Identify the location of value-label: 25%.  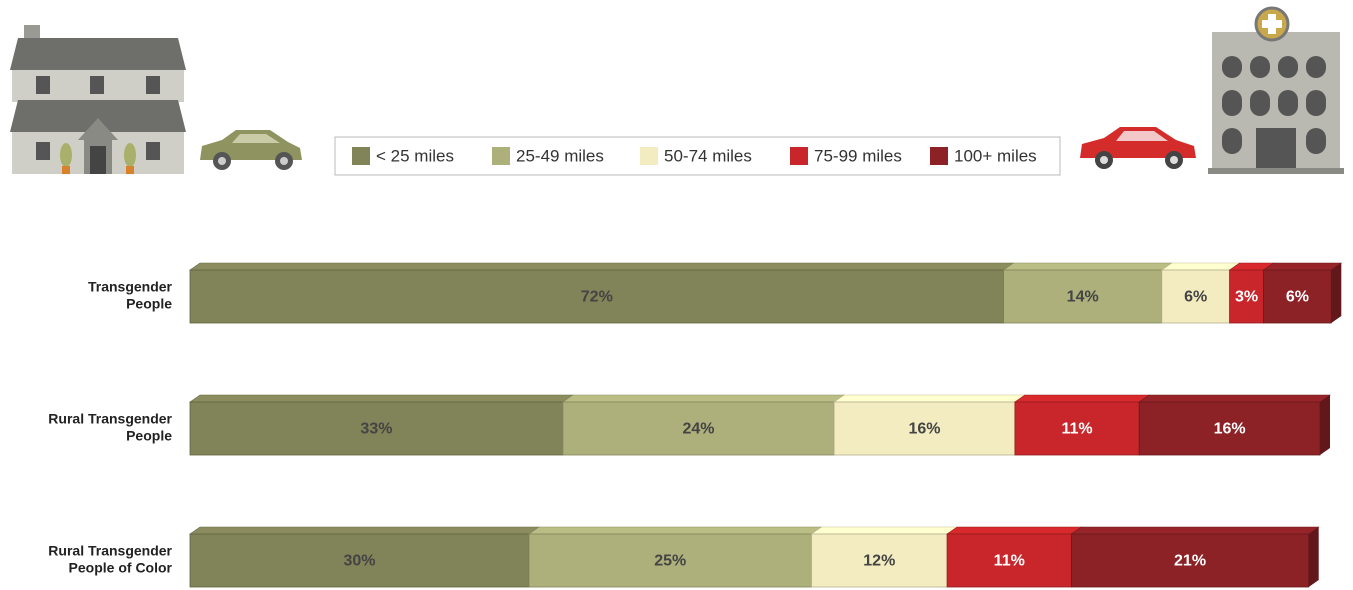
(670, 561).